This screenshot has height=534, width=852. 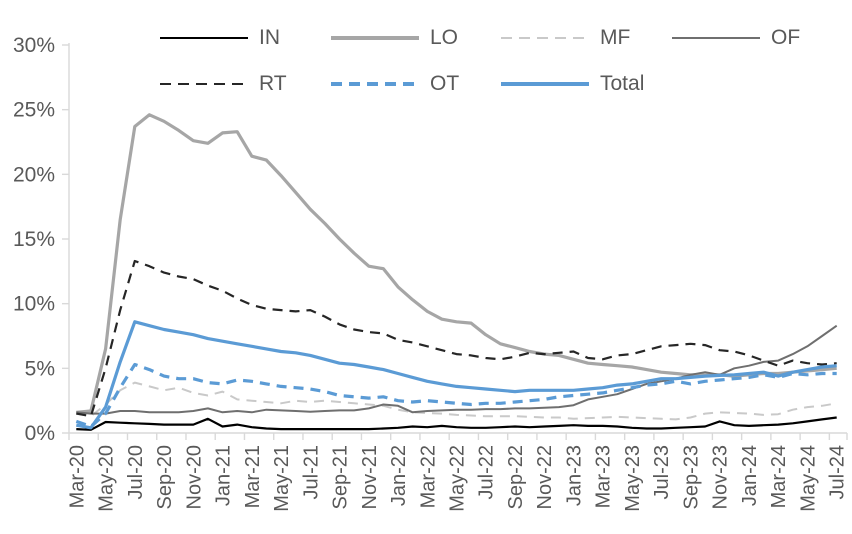 What do you see at coordinates (487, 472) in the screenshot?
I see `x-tick-label: Jul-22` at bounding box center [487, 472].